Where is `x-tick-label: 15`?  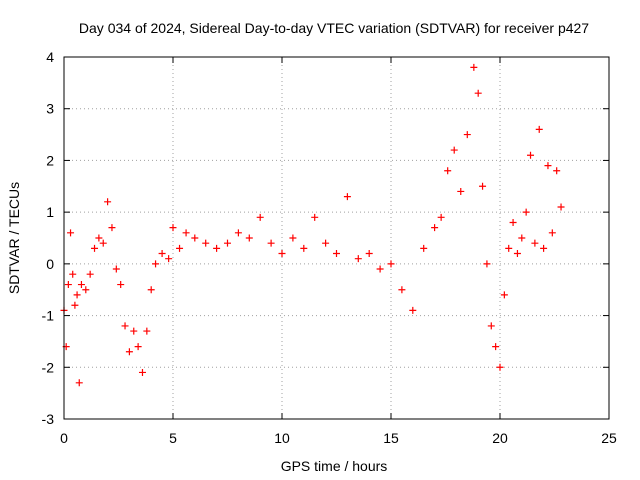
x-tick-label: 15 is located at coordinates (391, 438).